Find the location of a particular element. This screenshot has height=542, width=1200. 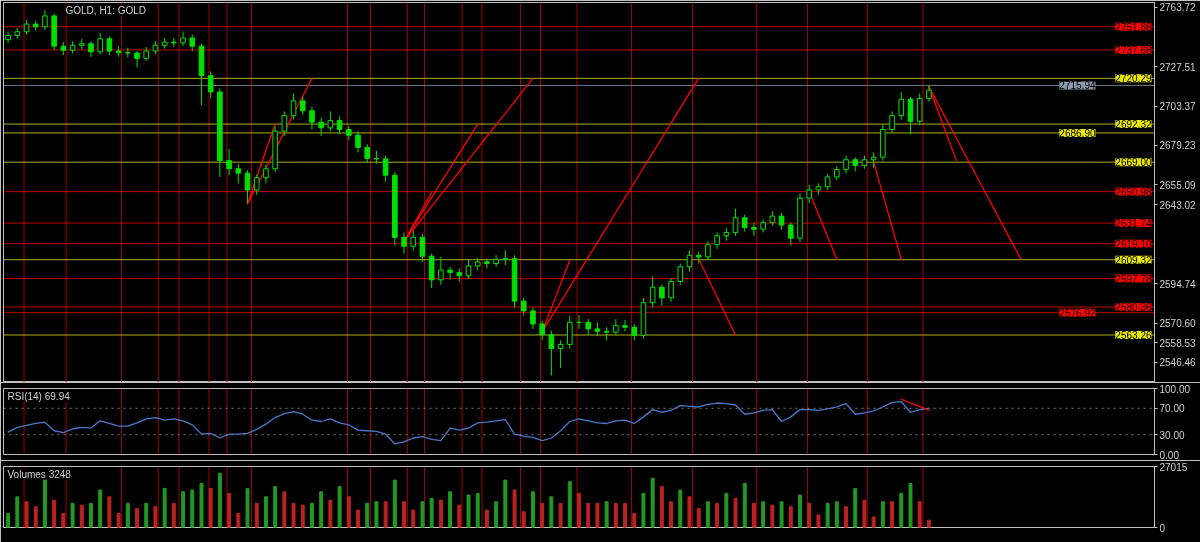

y-tick-label: 70.00 is located at coordinates (1172, 409).